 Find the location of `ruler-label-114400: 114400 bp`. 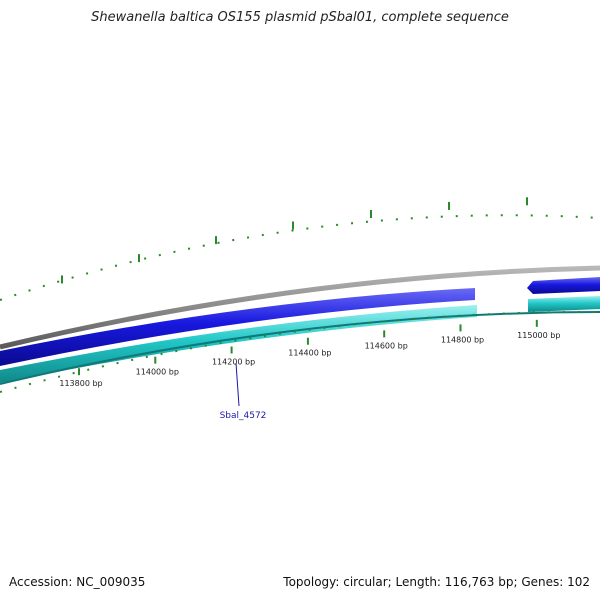

ruler-label-114400: 114400 bp is located at coordinates (309, 353).